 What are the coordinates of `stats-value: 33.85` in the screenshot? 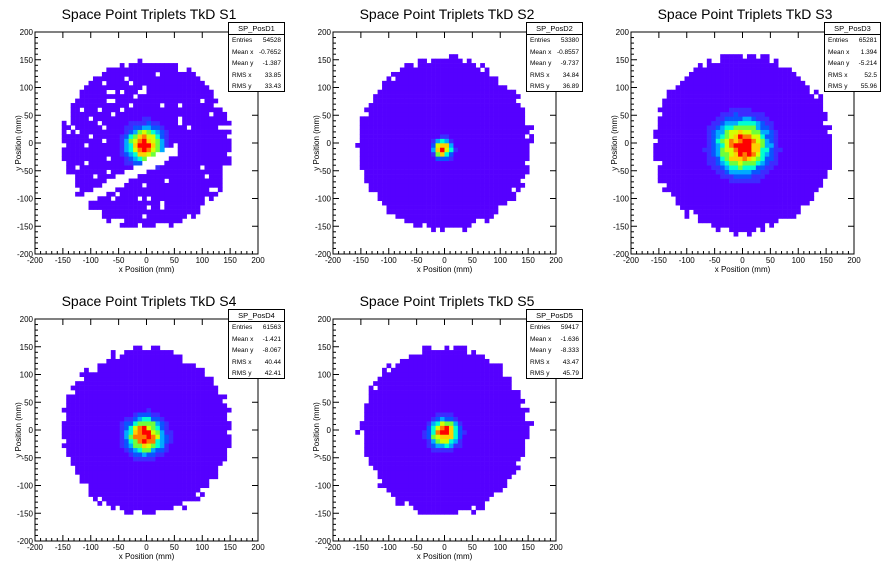 It's located at (272, 75).